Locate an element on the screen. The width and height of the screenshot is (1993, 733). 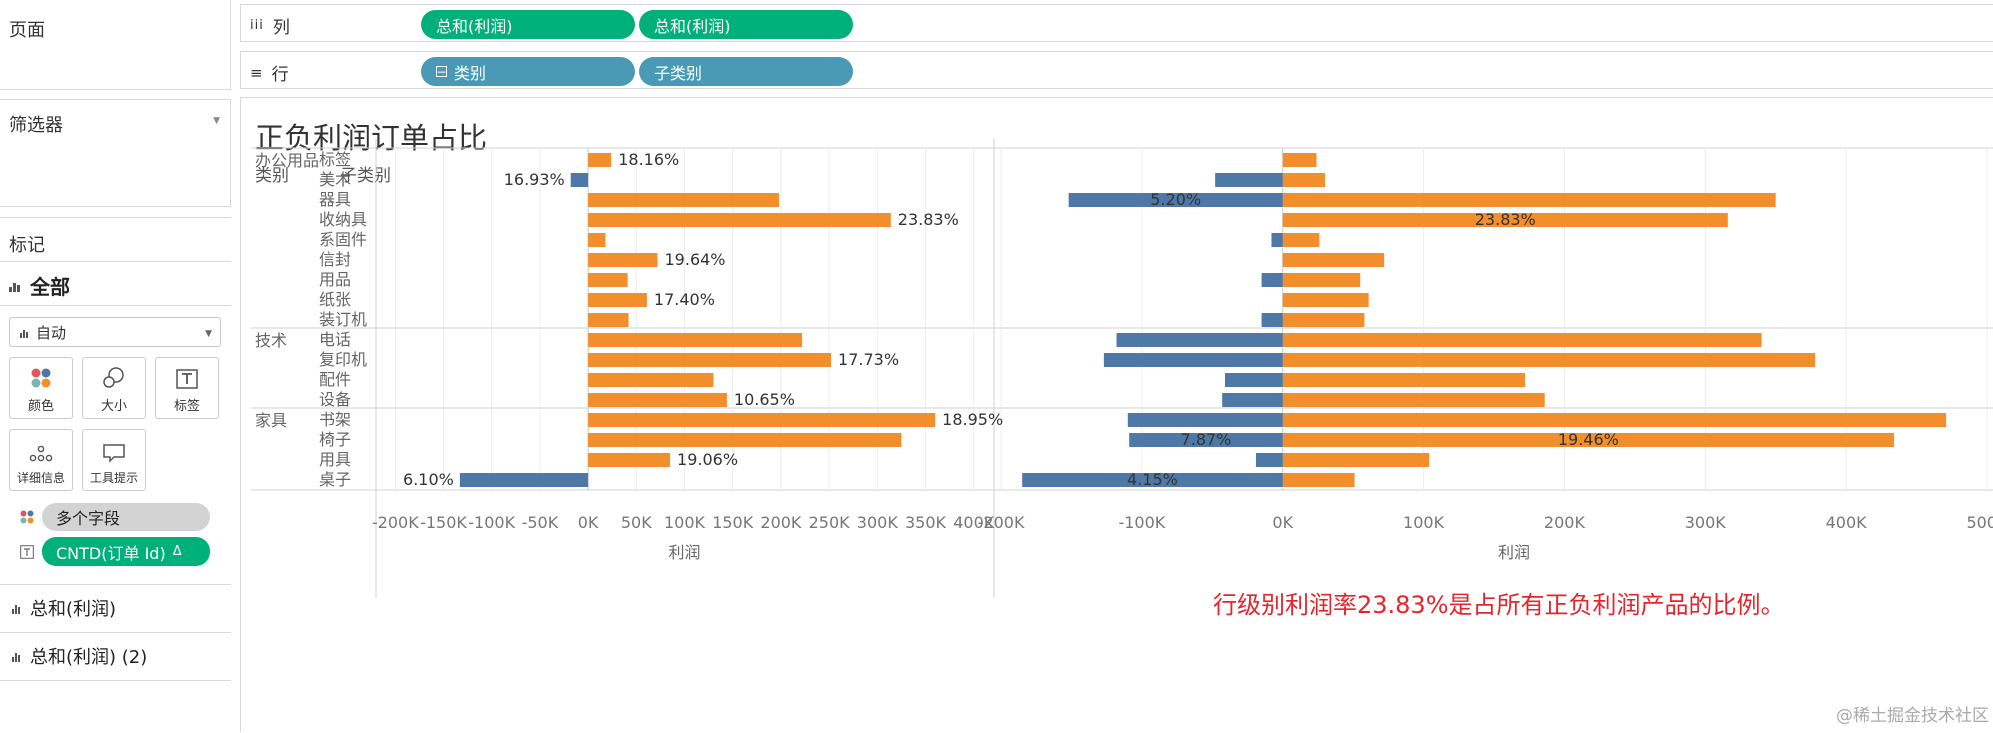
subcategory-header: 设备 is located at coordinates (335, 399).